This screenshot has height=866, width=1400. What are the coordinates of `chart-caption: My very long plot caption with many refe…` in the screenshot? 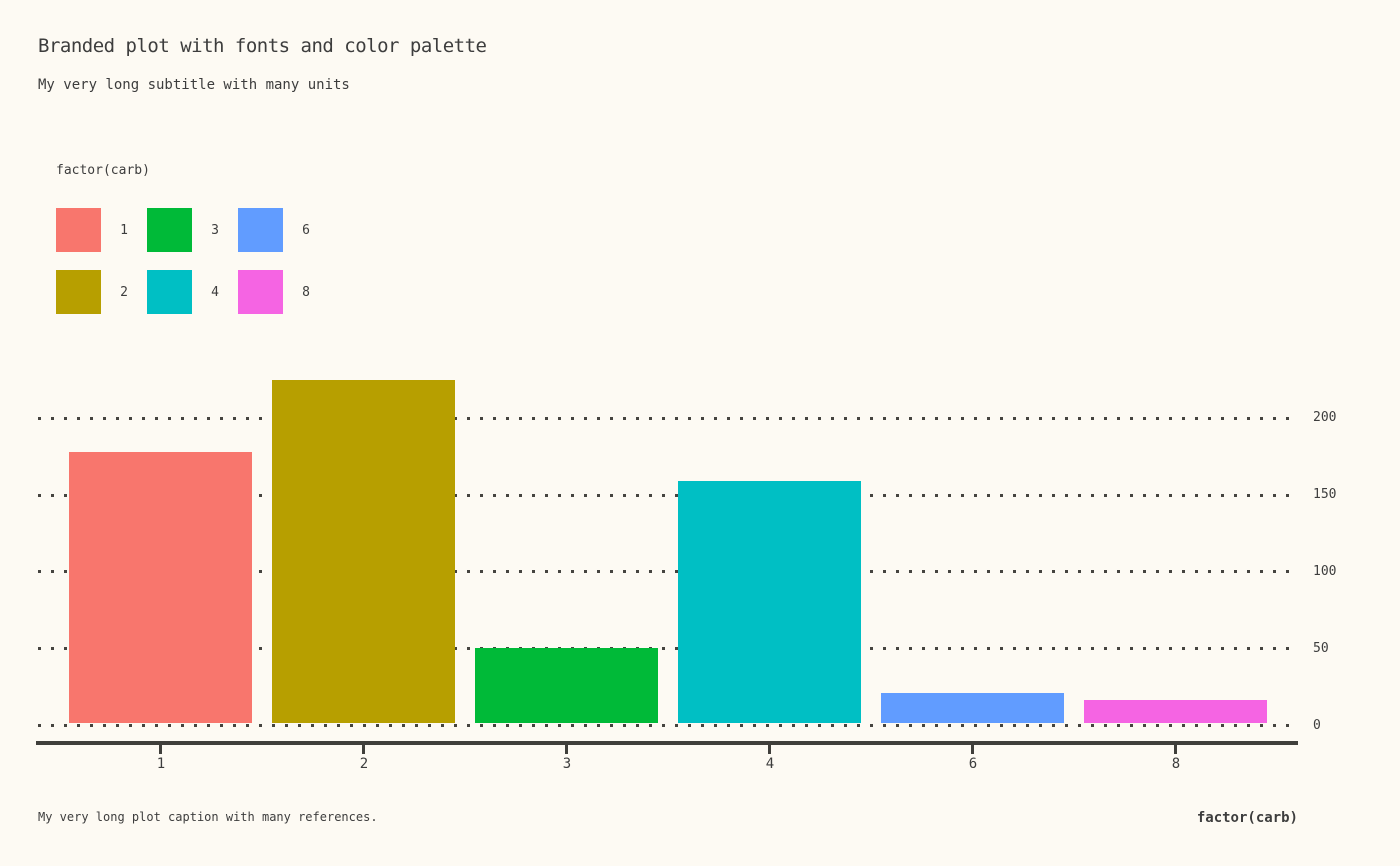 It's located at (208, 817).